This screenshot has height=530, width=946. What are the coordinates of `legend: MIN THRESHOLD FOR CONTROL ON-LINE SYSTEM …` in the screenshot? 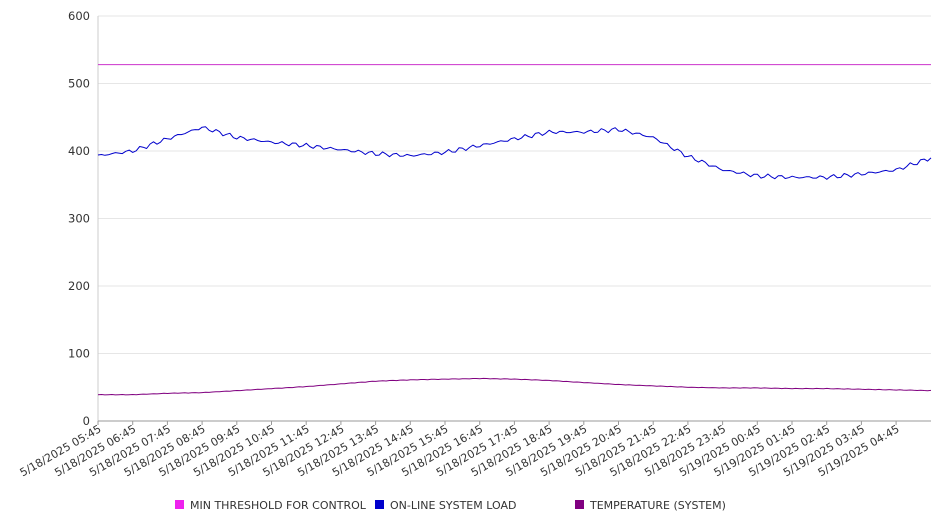 It's located at (450, 505).